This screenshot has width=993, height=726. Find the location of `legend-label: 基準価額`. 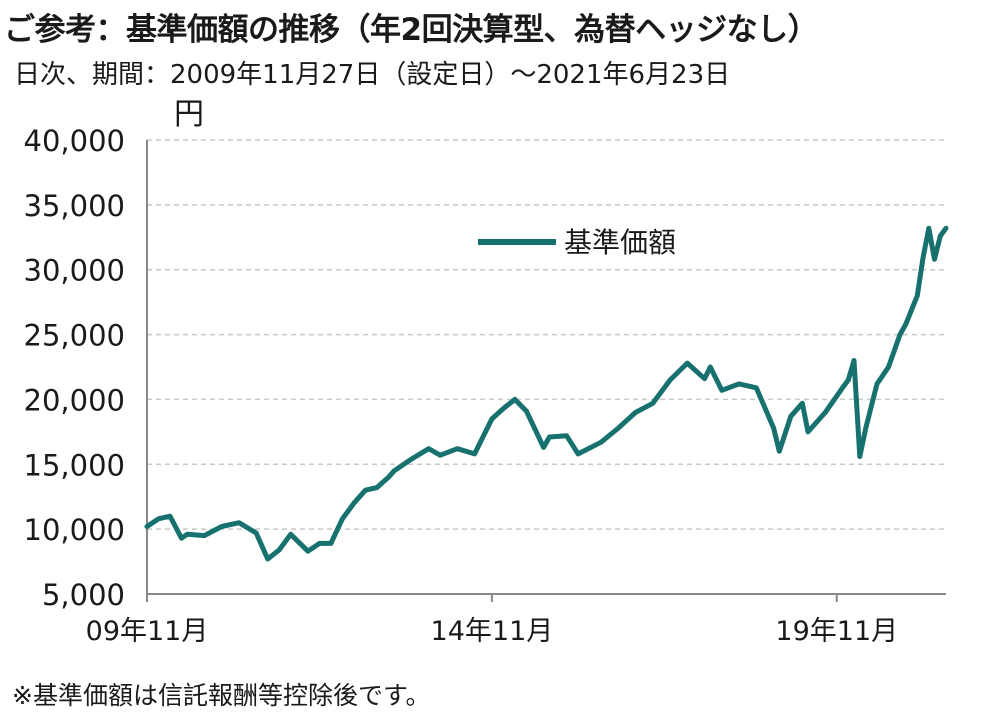

legend-label: 基準価額 is located at coordinates (620, 242).